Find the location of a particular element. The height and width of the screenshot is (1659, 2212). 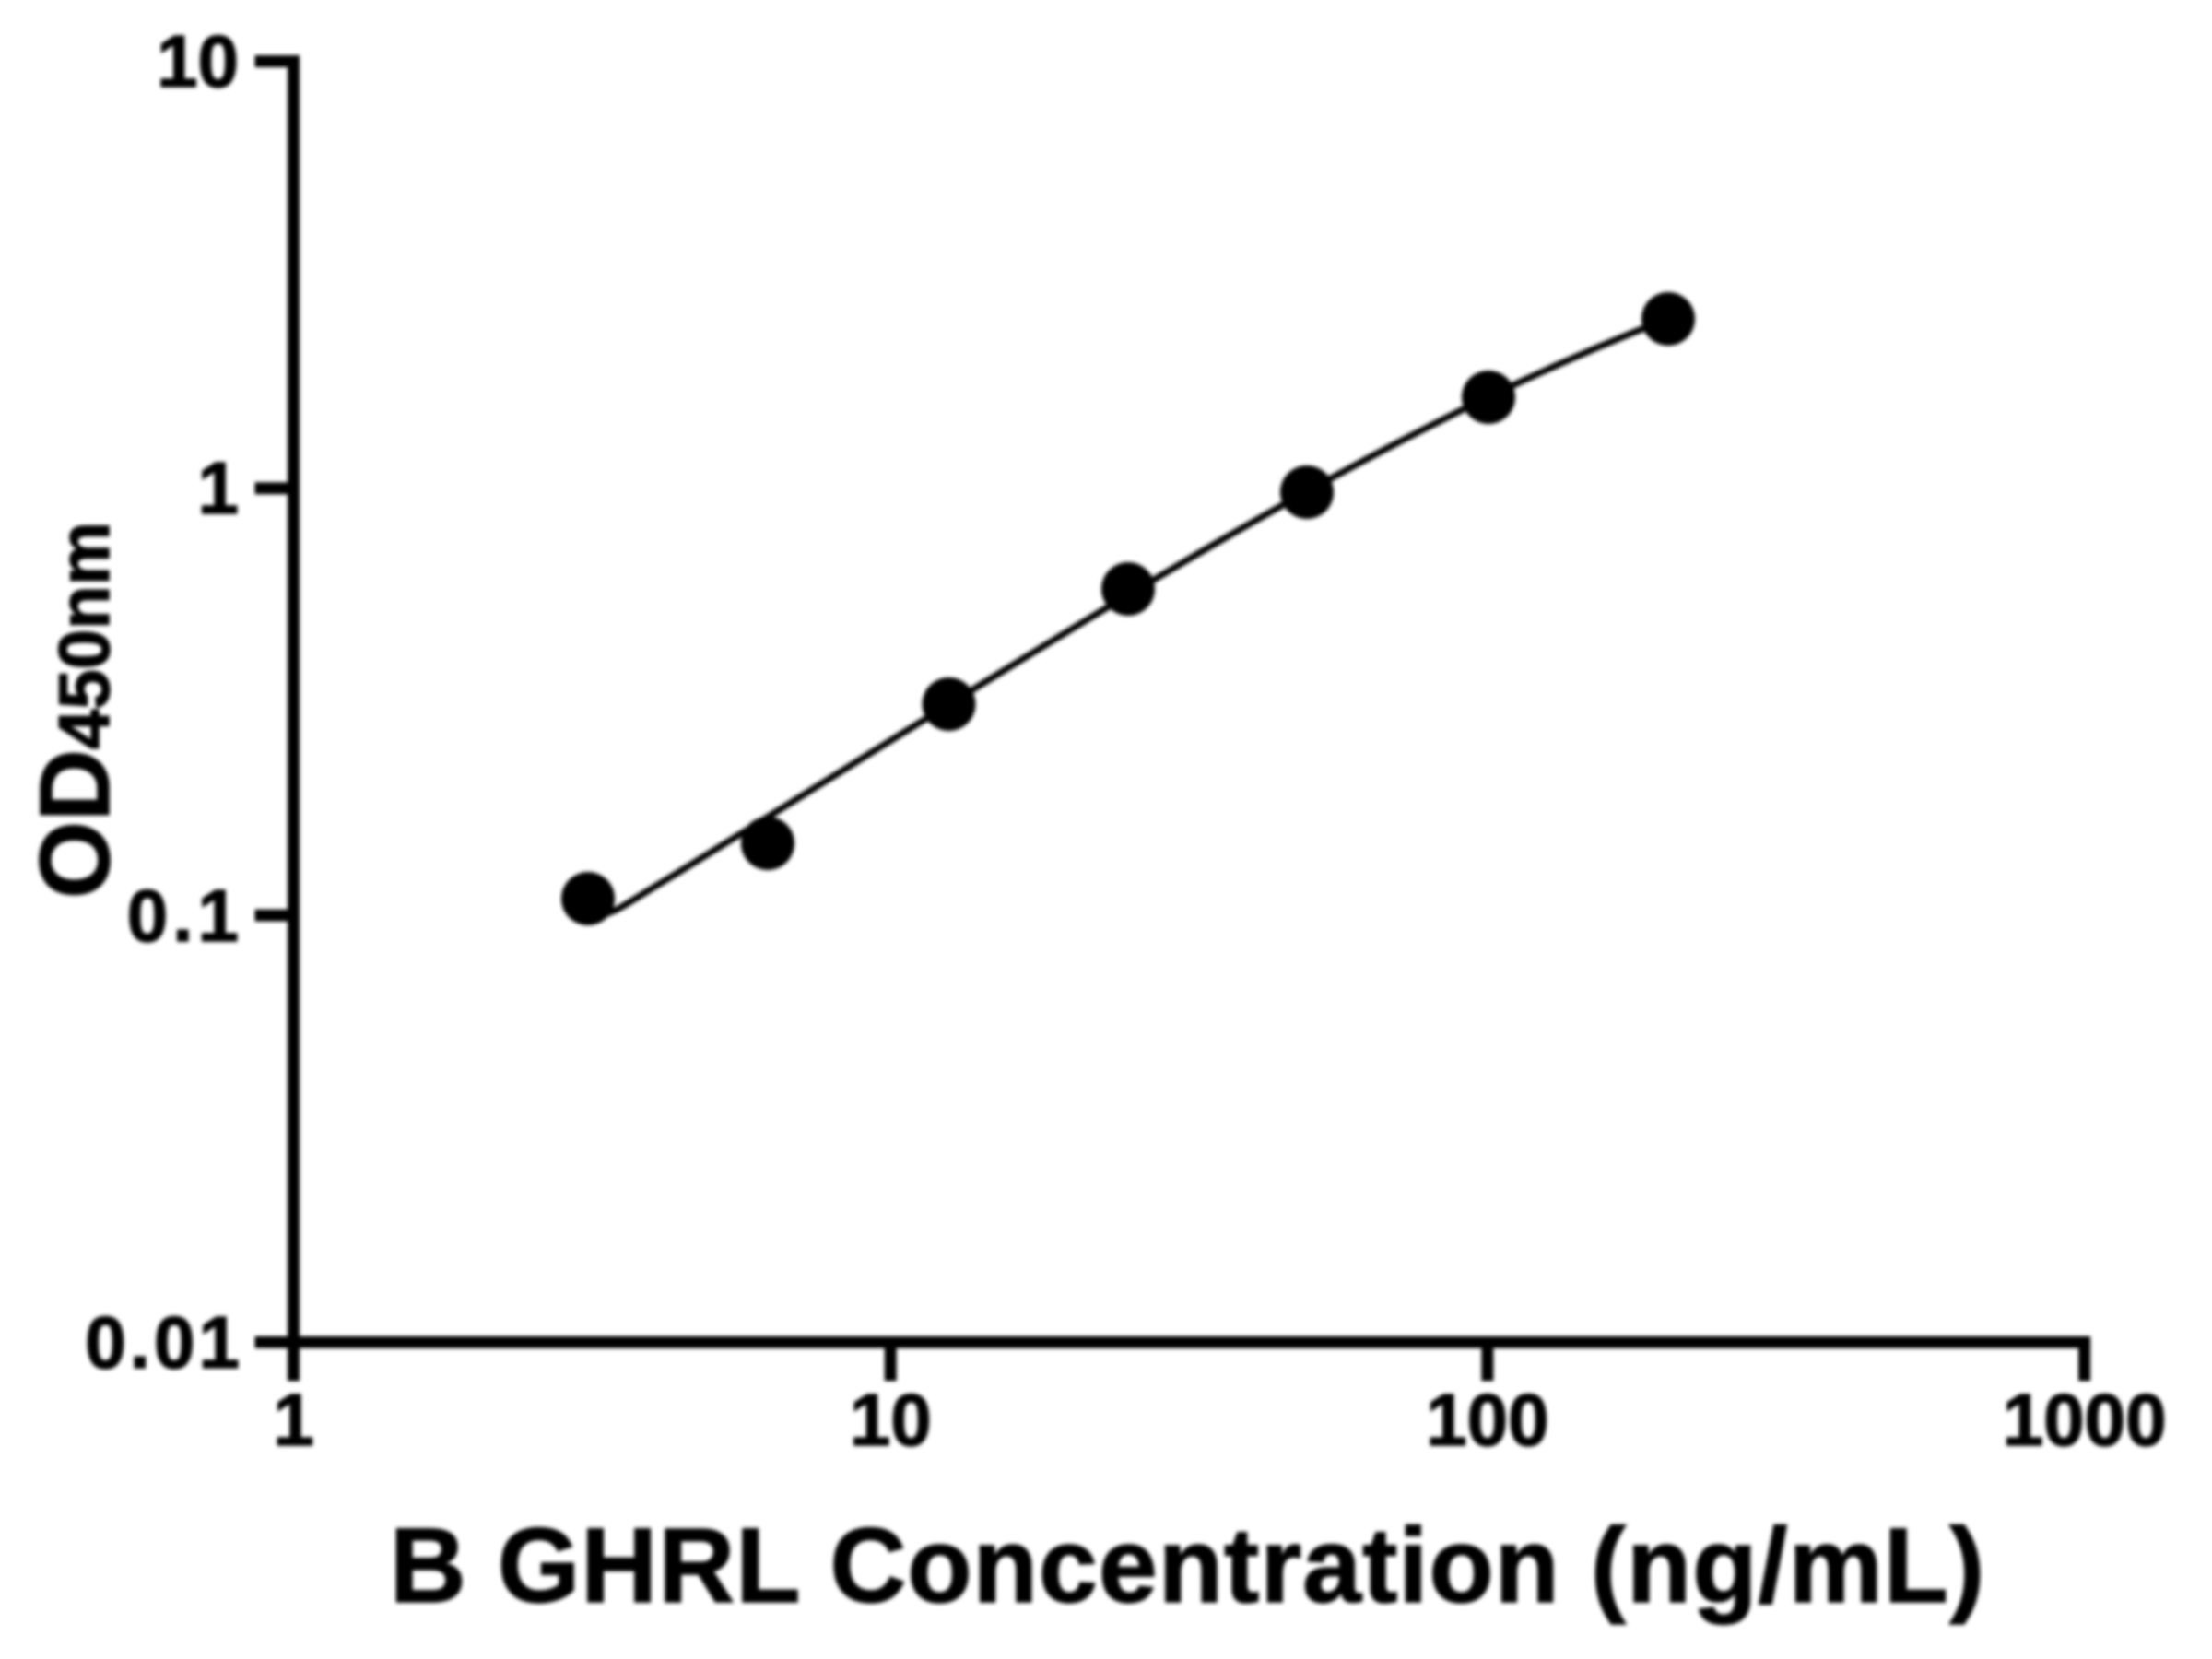

svg-text: 100 is located at coordinates (1487, 1420).